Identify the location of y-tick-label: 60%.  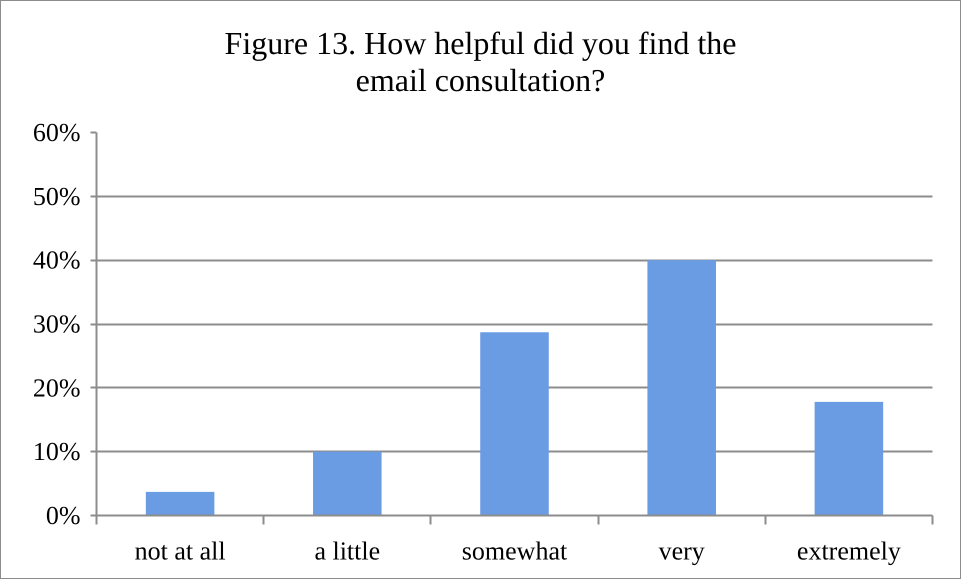
(56, 132).